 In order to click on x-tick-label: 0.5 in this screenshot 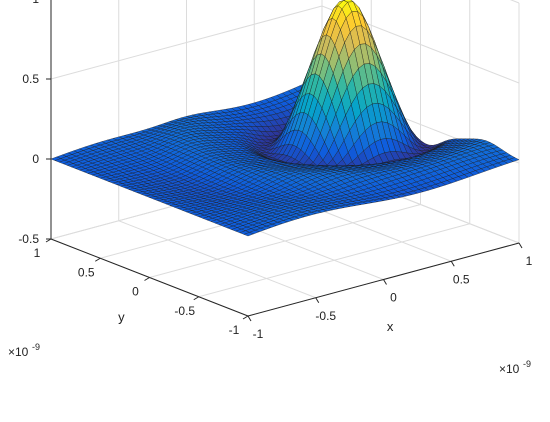, I will do `click(461, 279)`.